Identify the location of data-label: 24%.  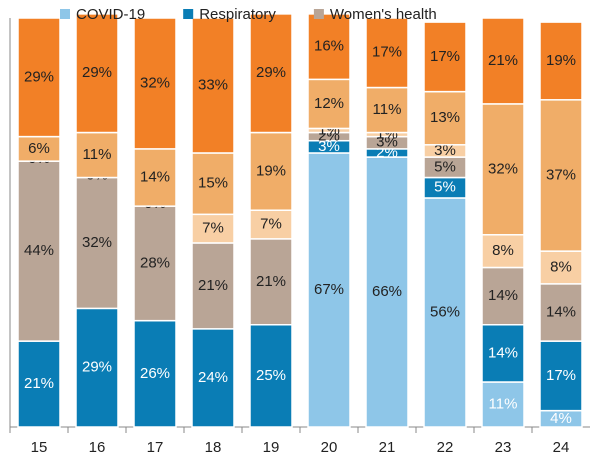
(213, 377).